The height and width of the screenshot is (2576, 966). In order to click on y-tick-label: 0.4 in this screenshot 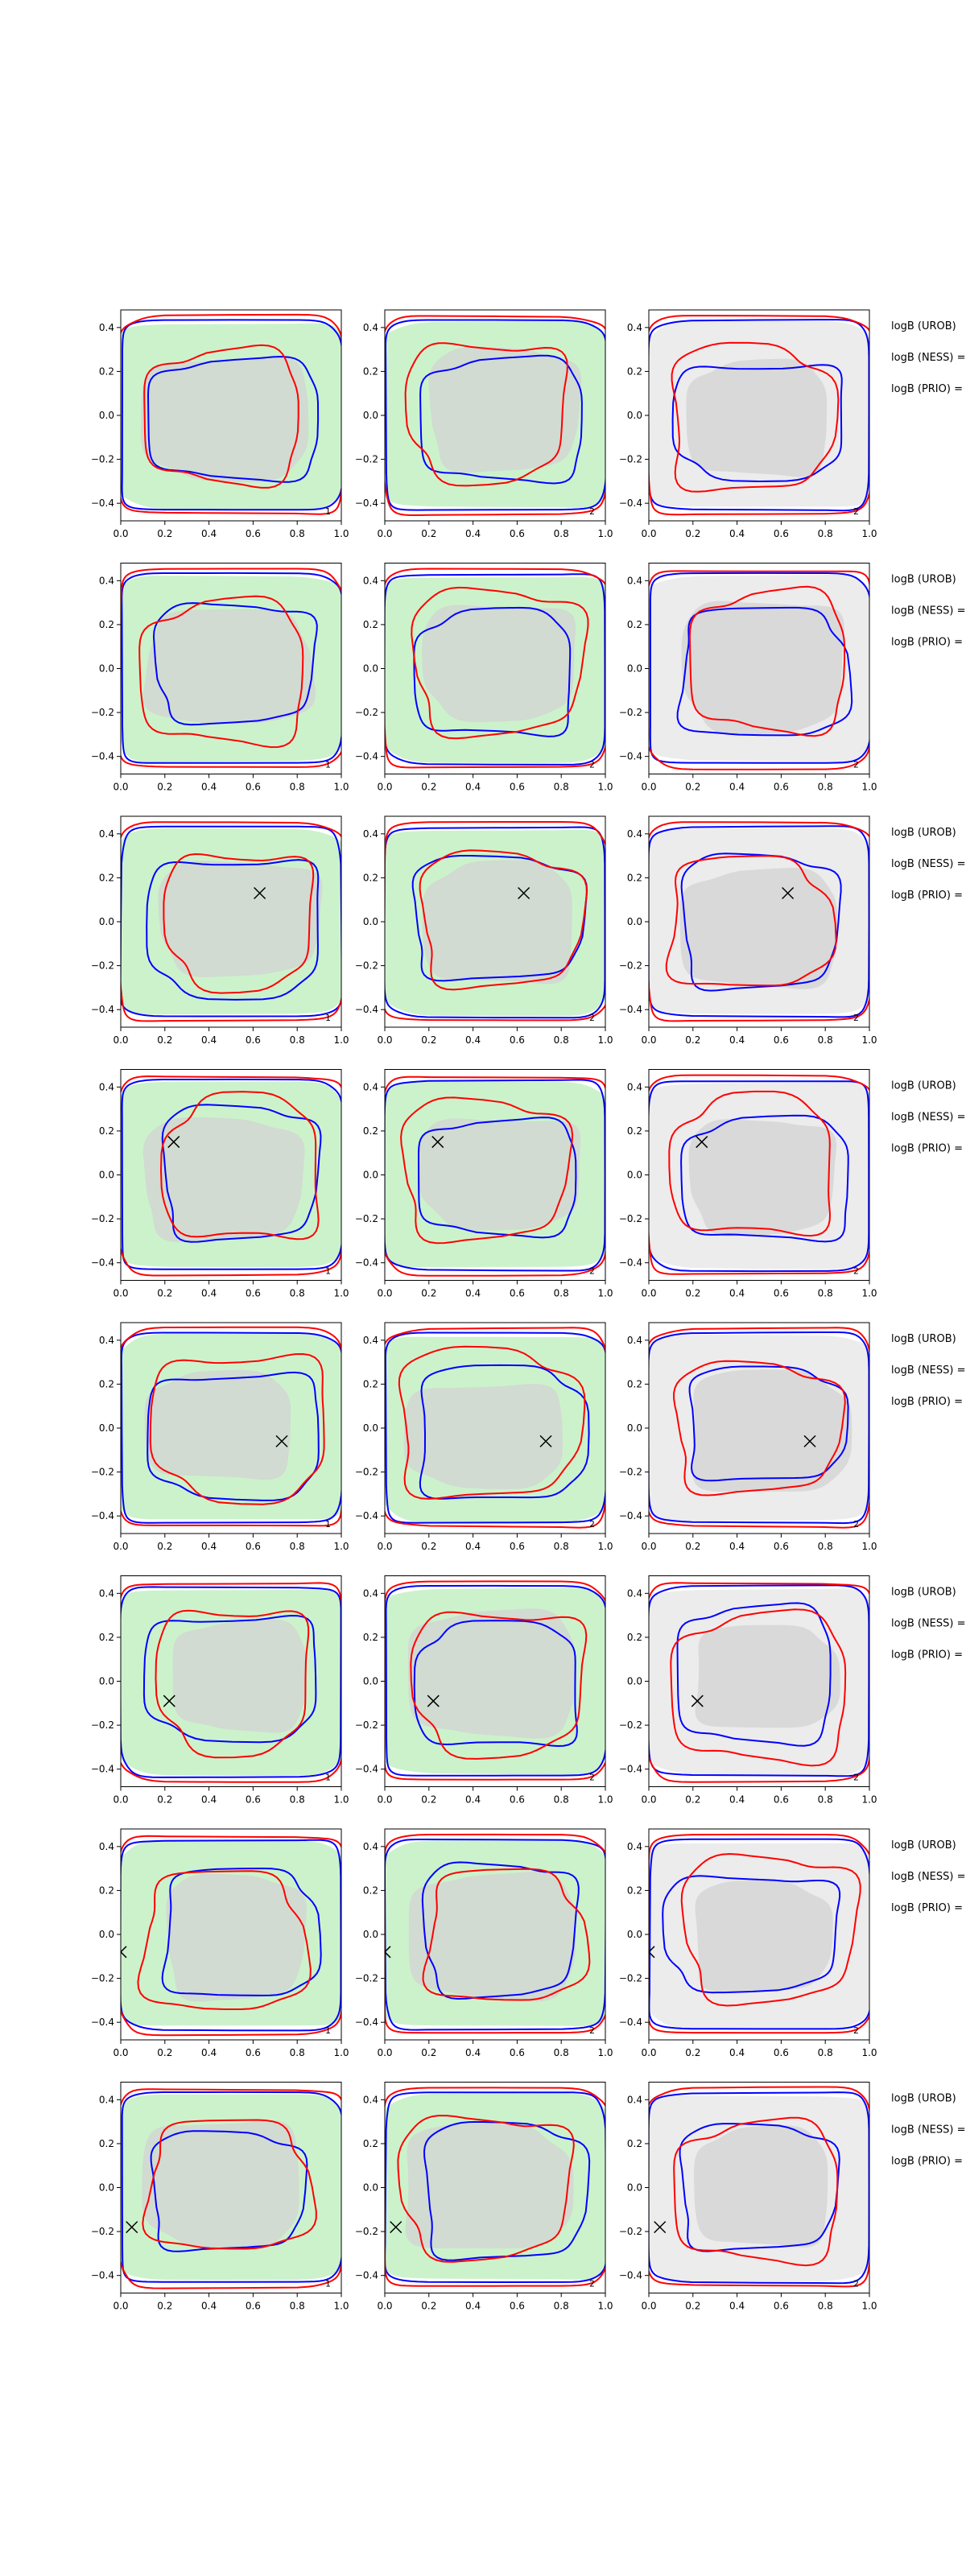, I will do `click(634, 580)`.